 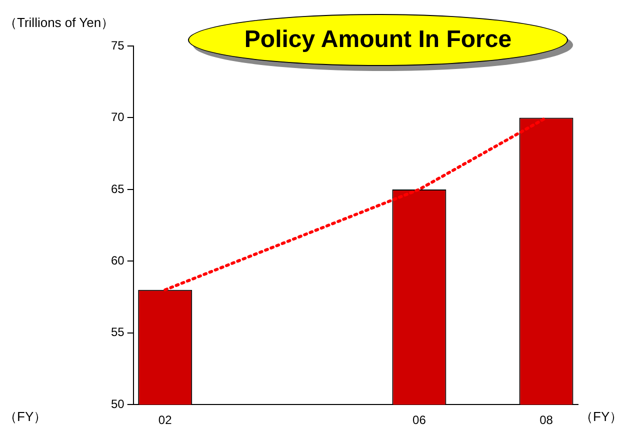 I want to click on x-tick-label: 06, so click(x=419, y=420).